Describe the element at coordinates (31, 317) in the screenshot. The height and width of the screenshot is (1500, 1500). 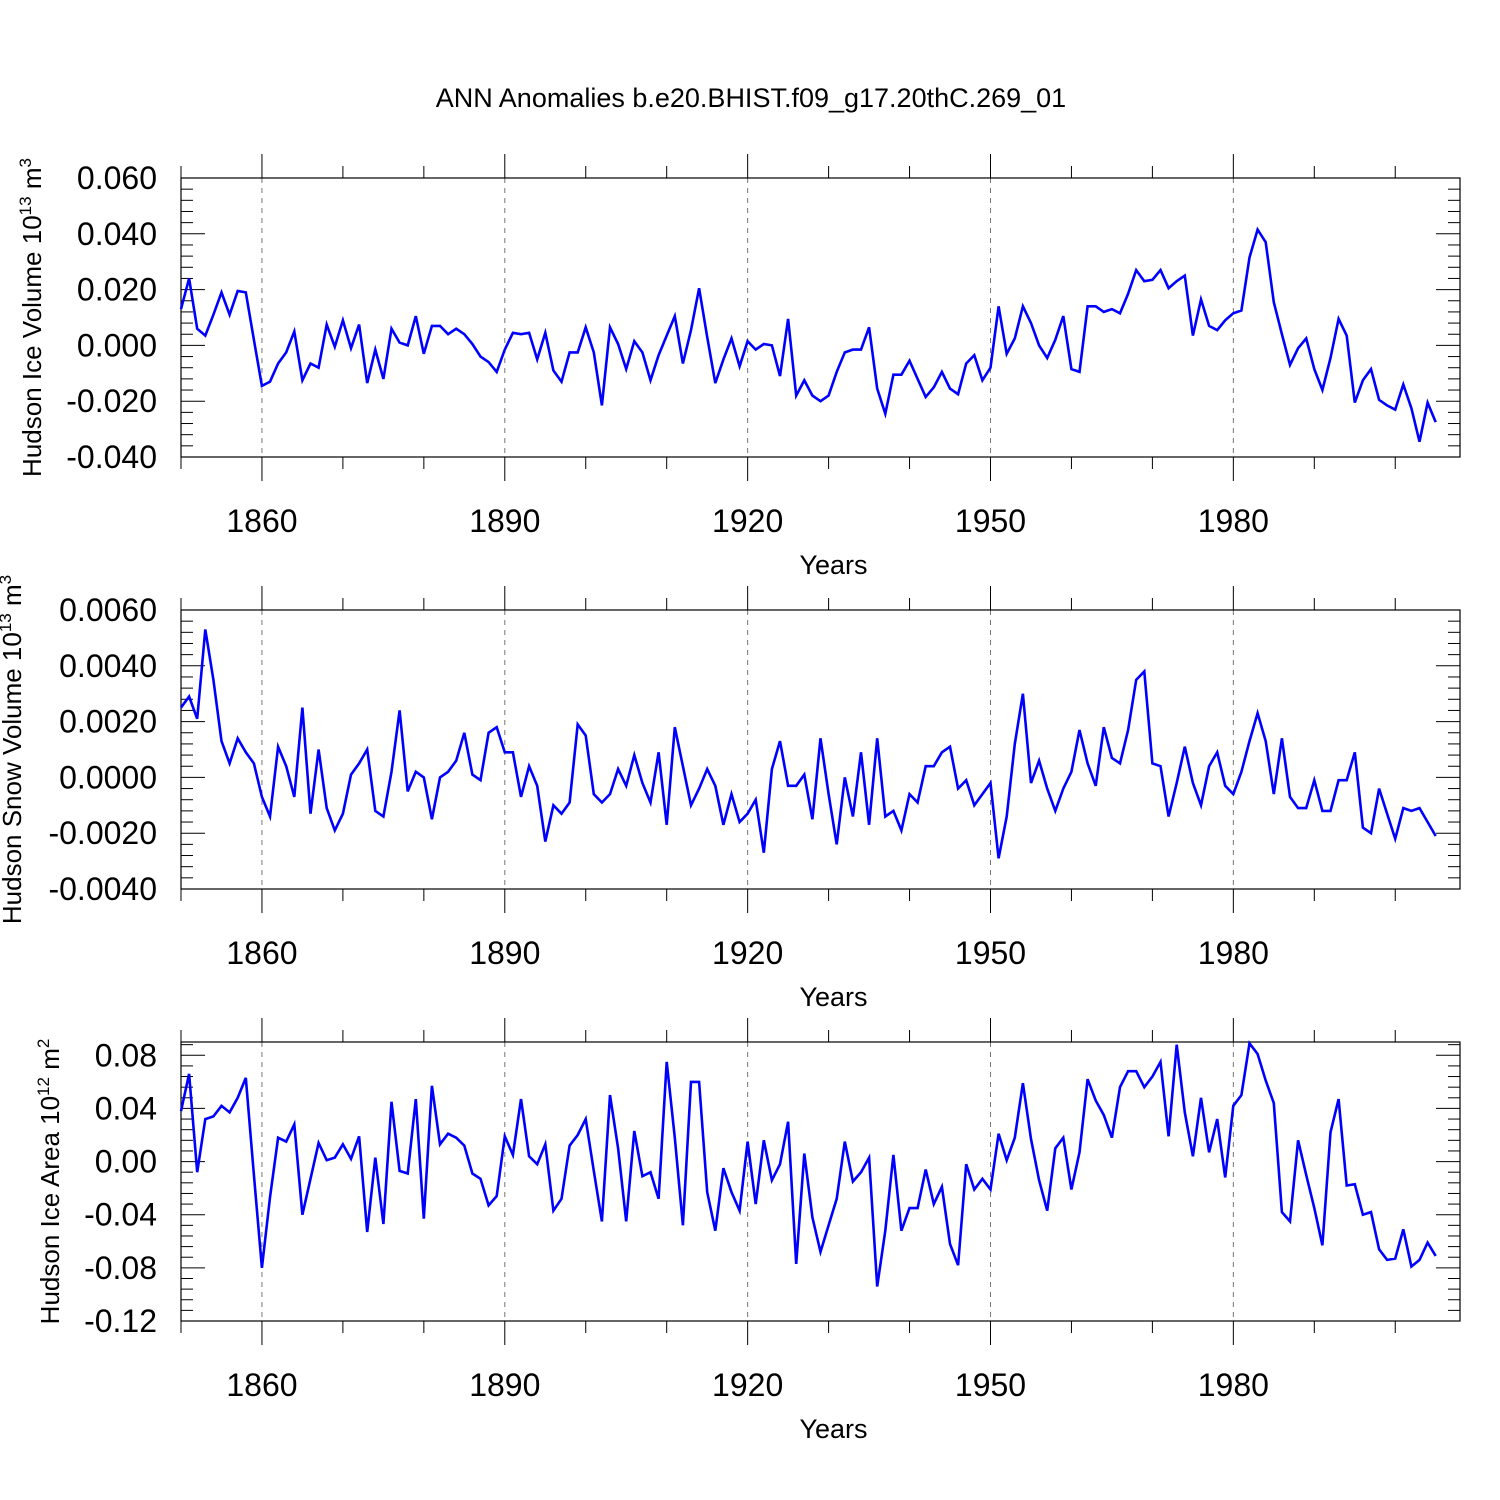
I see `y-axis-label: Hudson Ice Volume 1013 m3` at that location.